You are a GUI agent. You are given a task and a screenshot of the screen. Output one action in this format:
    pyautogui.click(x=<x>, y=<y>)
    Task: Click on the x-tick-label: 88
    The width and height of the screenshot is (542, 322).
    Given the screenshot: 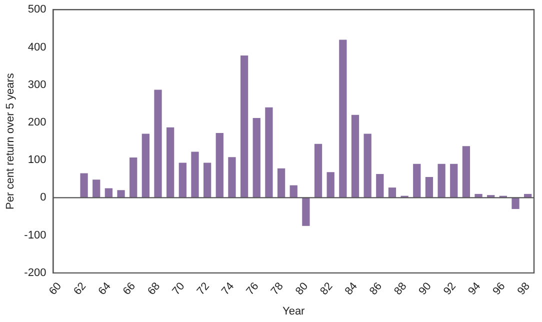 What is the action you would take?
    pyautogui.click(x=401, y=289)
    